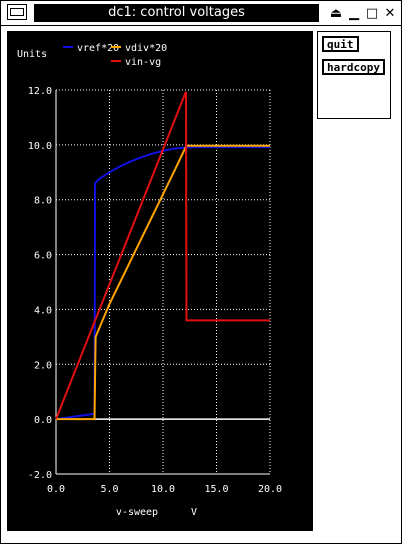 This screenshot has height=544, width=402. Describe the element at coordinates (372, 13) in the screenshot. I see `maximize-icon: □` at that location.